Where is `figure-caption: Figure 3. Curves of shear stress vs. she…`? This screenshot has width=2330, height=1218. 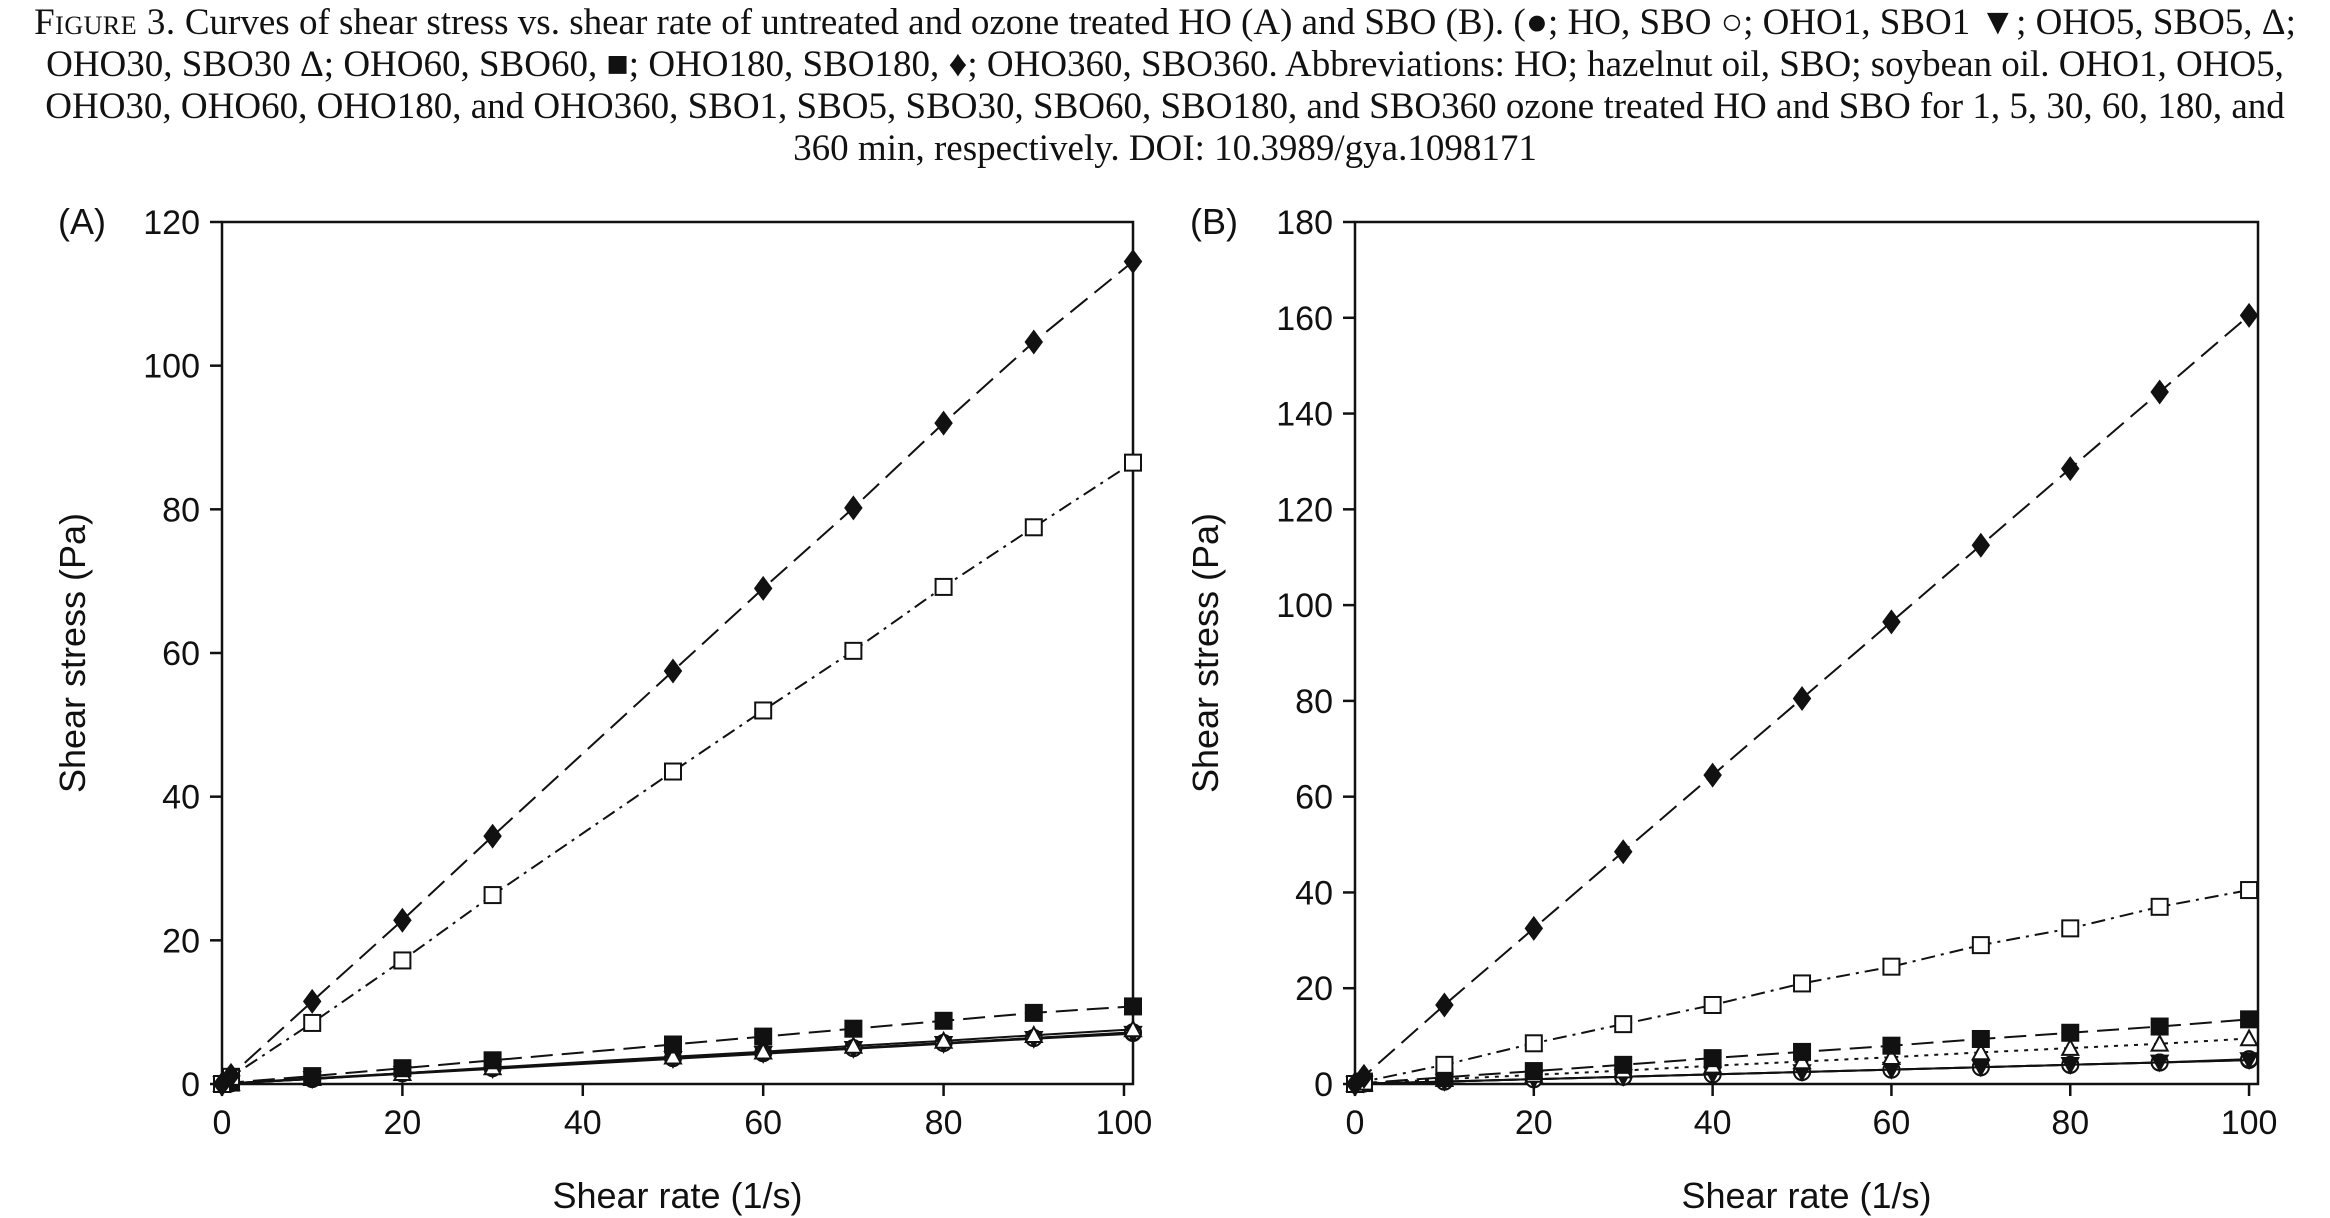
figure-caption: Figure 3. Curves of shear stress vs. she… is located at coordinates (1165, 86).